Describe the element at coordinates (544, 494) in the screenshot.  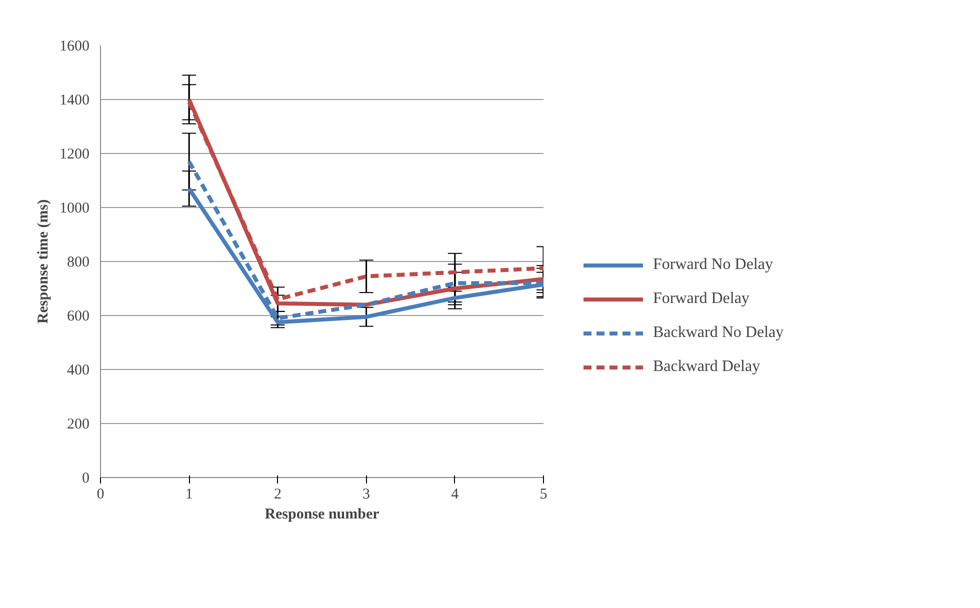
I see `x-tick-label: 5` at that location.